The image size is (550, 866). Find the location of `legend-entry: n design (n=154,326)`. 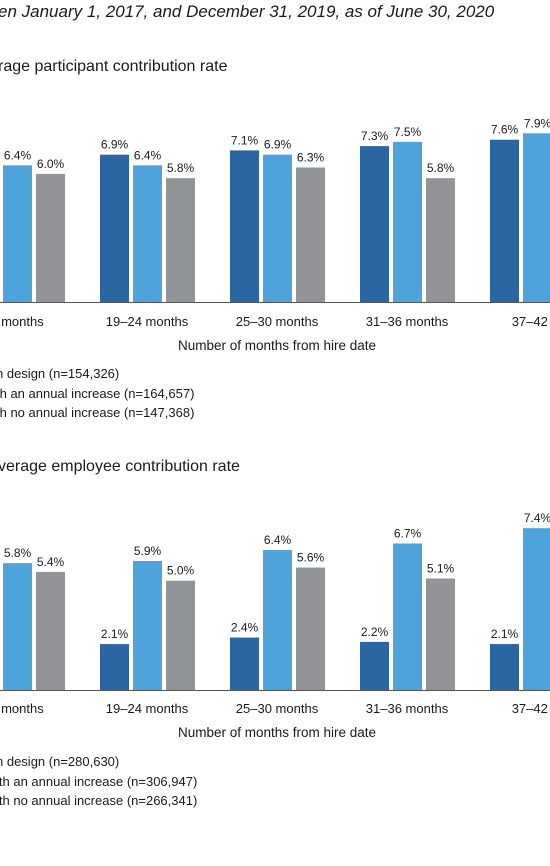

legend-entry: n design (n=154,326) is located at coordinates (60, 373).